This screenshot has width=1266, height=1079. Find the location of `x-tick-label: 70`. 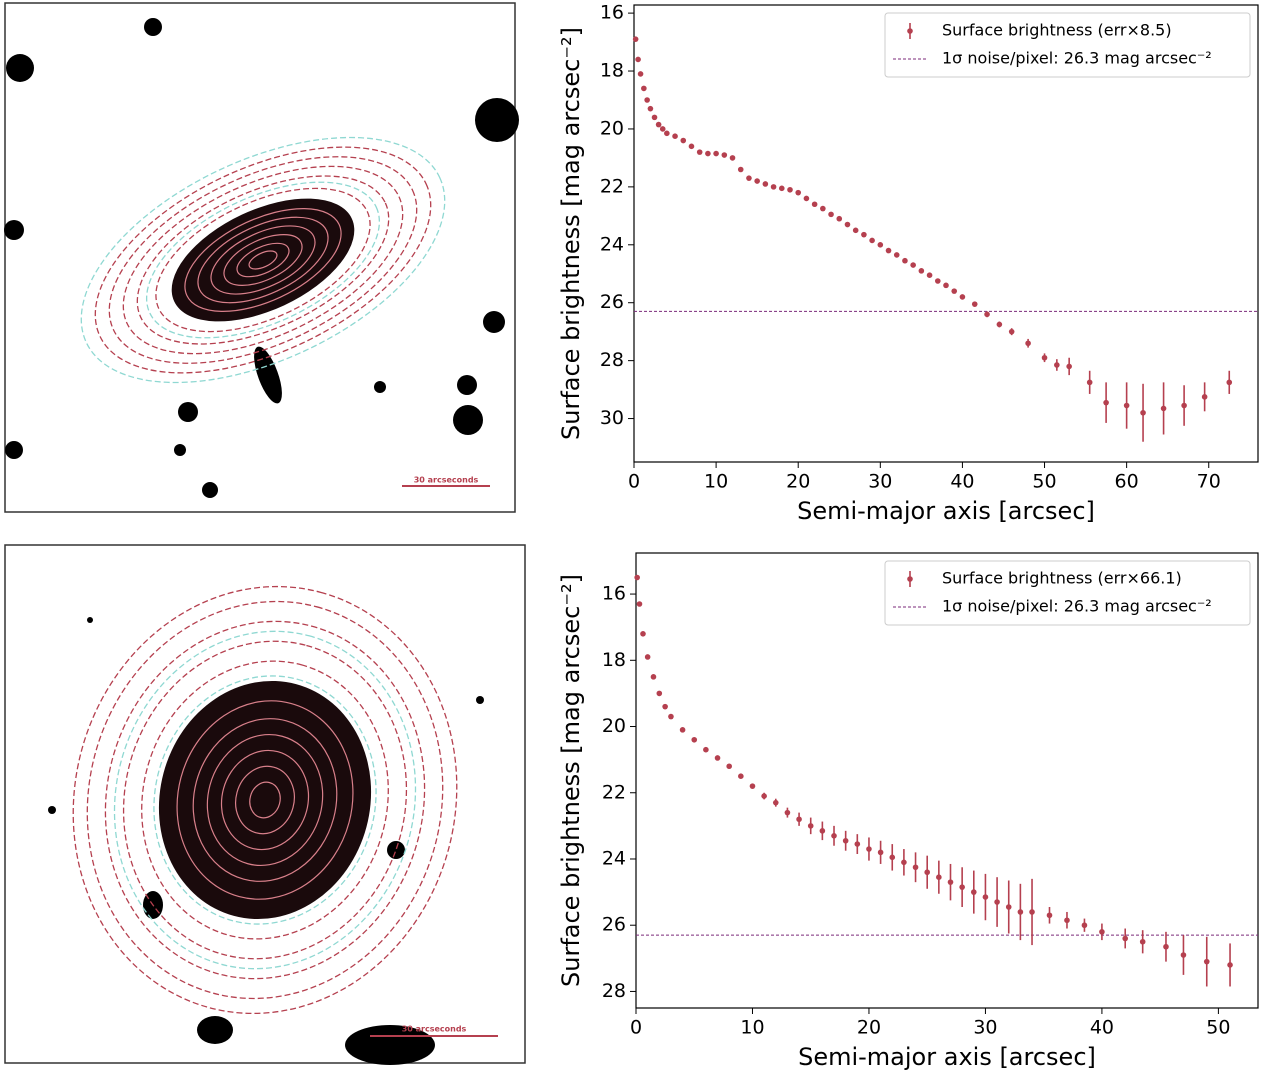

x-tick-label: 70 is located at coordinates (1209, 482).